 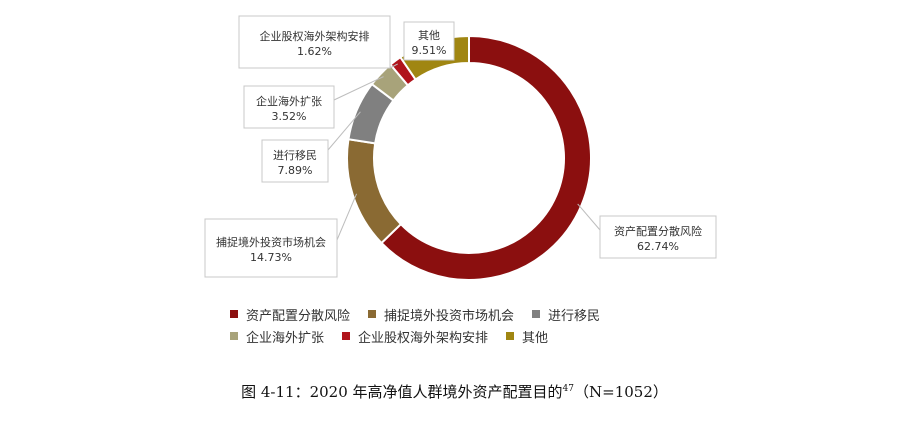 I want to click on legend-label: 其他, so click(x=535, y=338).